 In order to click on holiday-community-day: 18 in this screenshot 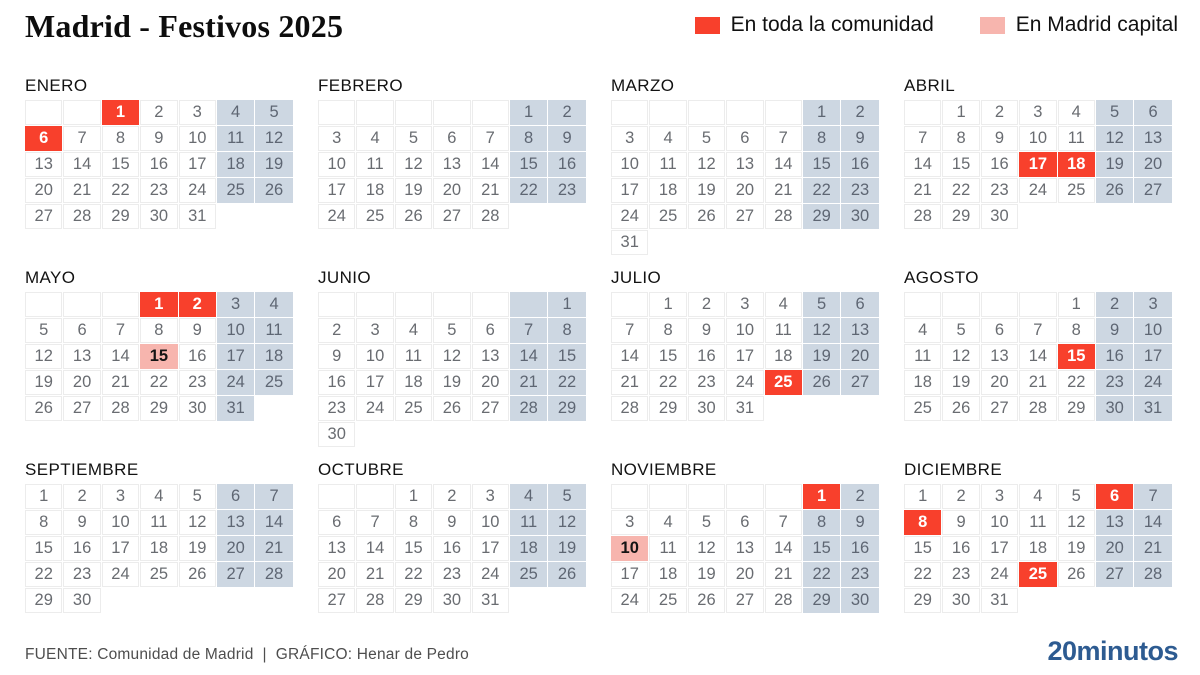, I will do `click(1076, 164)`.